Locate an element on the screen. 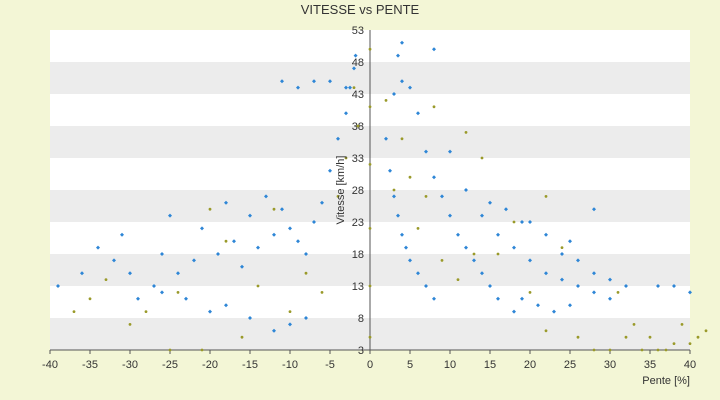  x-tick-label: 15 is located at coordinates (490, 365).